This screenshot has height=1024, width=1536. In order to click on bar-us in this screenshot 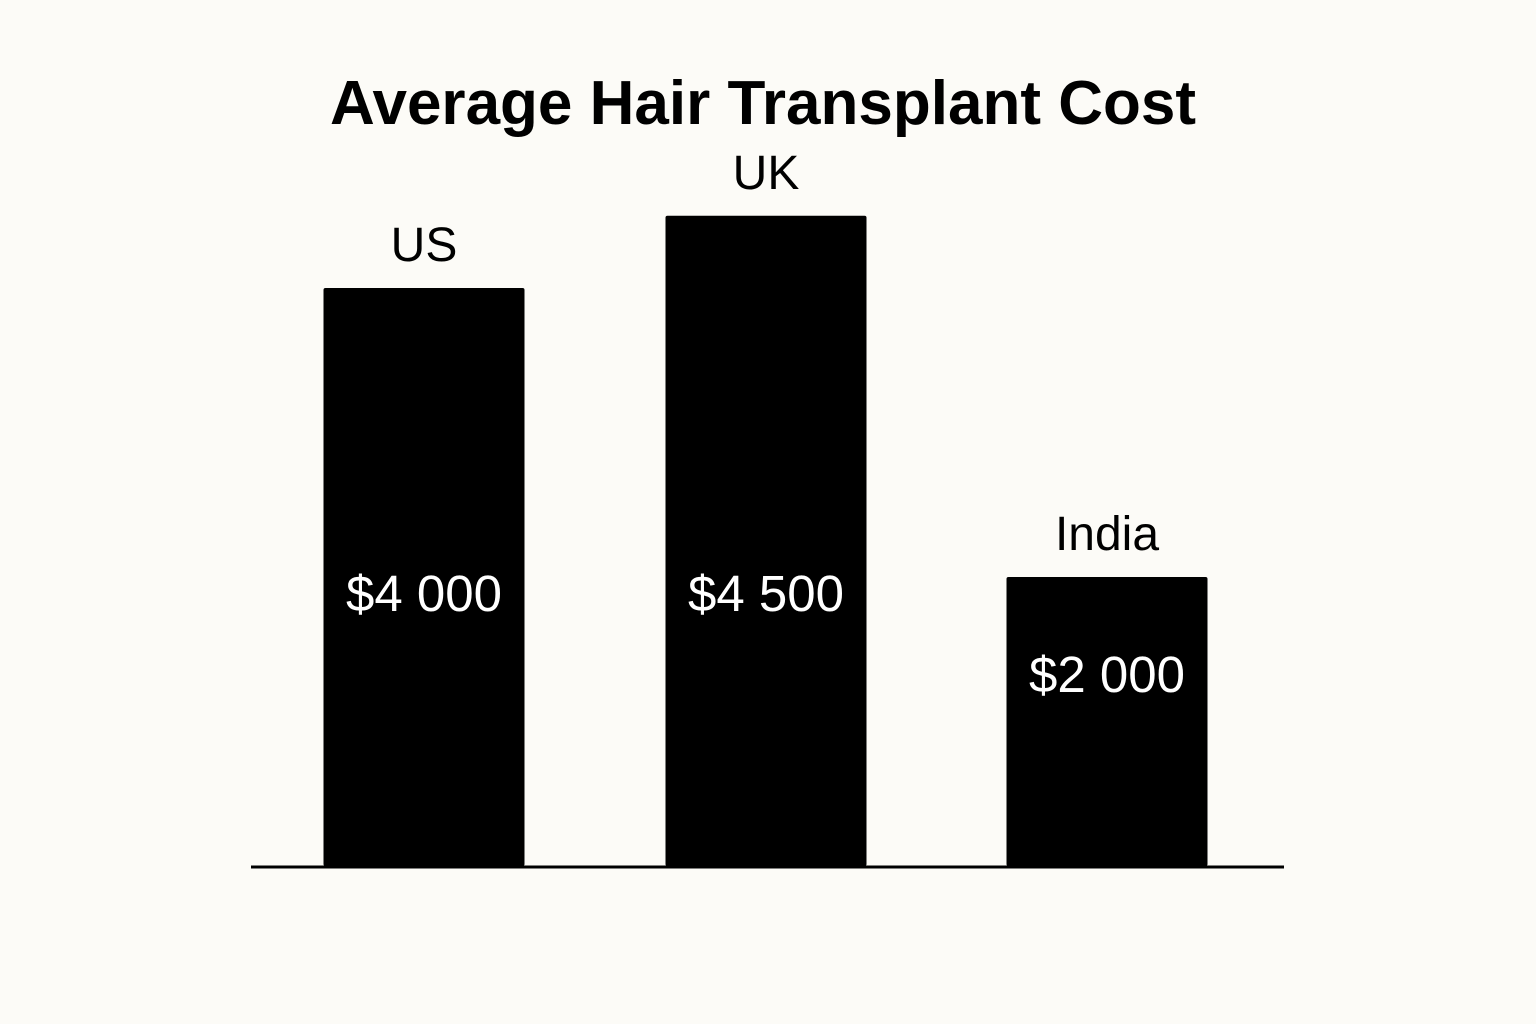, I will do `click(424, 577)`.